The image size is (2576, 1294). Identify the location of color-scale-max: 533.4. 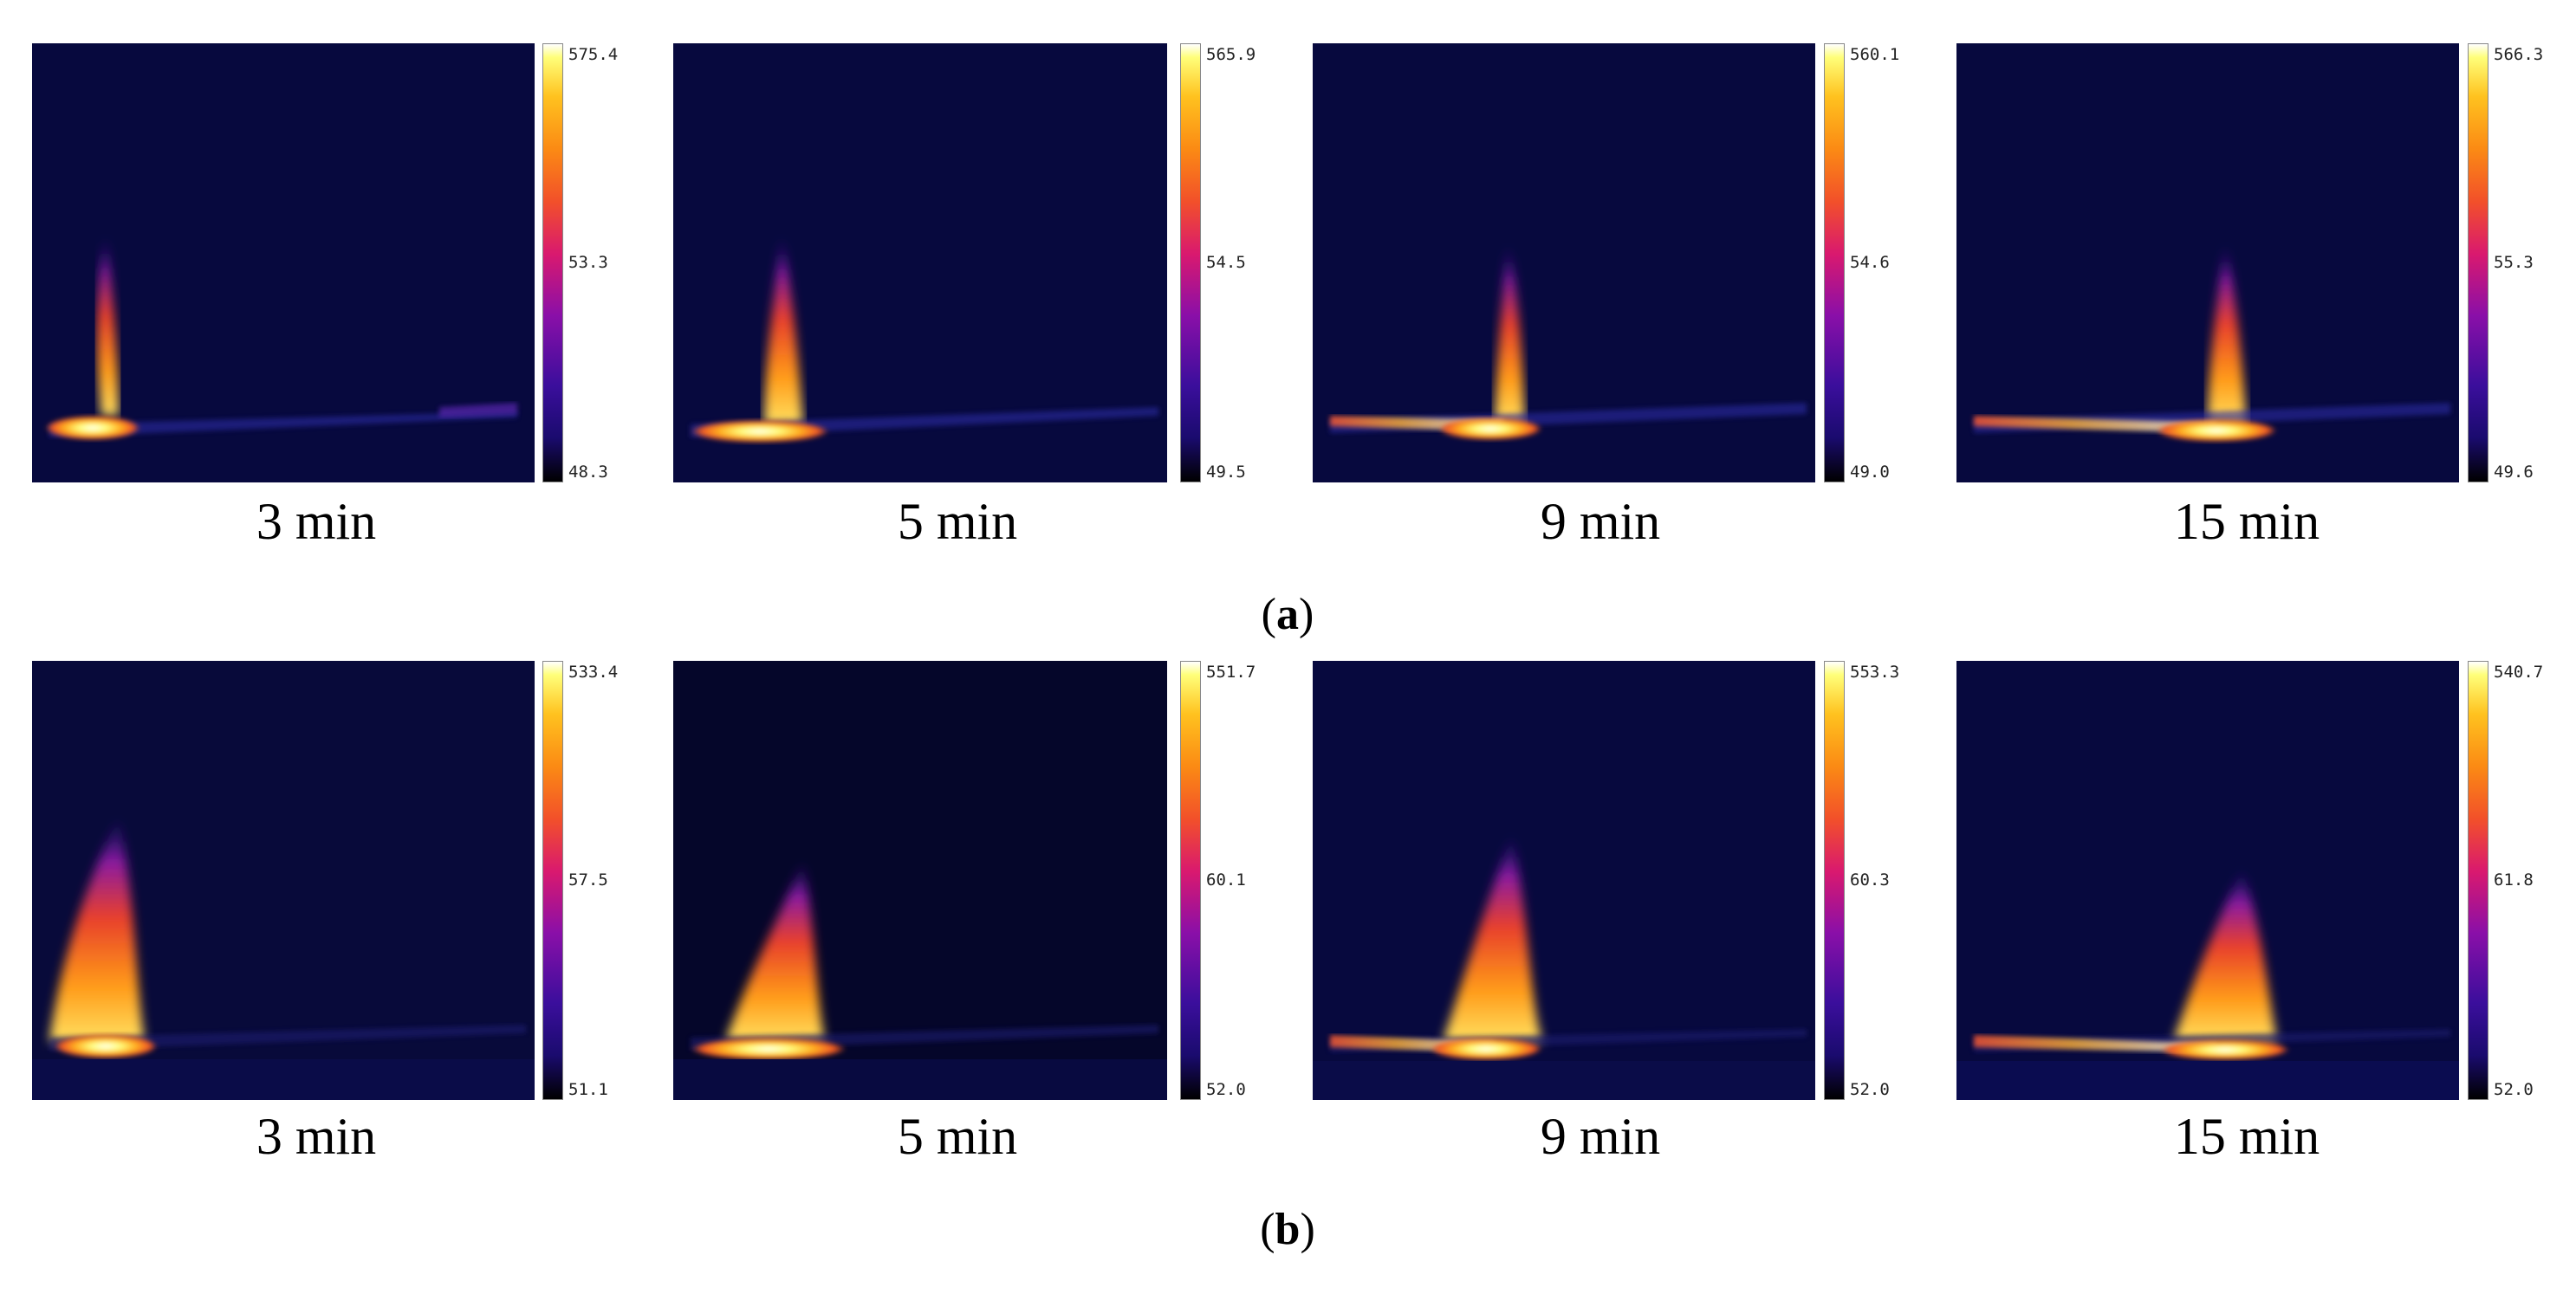
(594, 673).